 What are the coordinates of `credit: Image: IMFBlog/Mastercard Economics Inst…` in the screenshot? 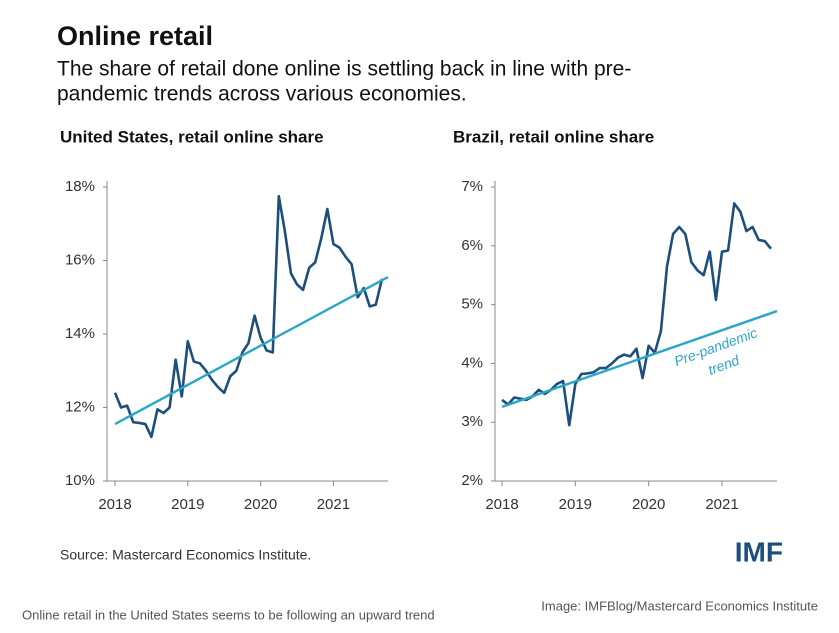 It's located at (679, 605).